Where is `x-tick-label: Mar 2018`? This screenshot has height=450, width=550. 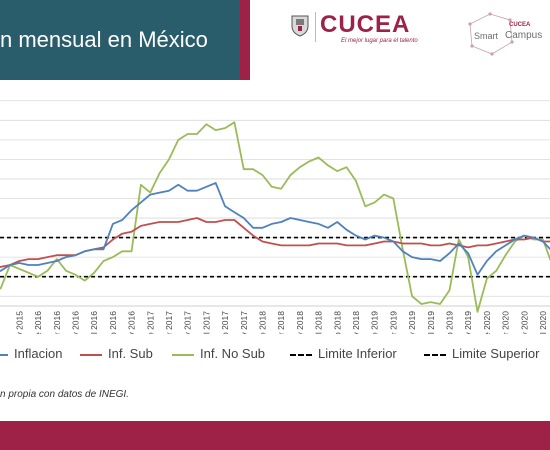
x-tick-label: Mar 2018 is located at coordinates (281, 322).